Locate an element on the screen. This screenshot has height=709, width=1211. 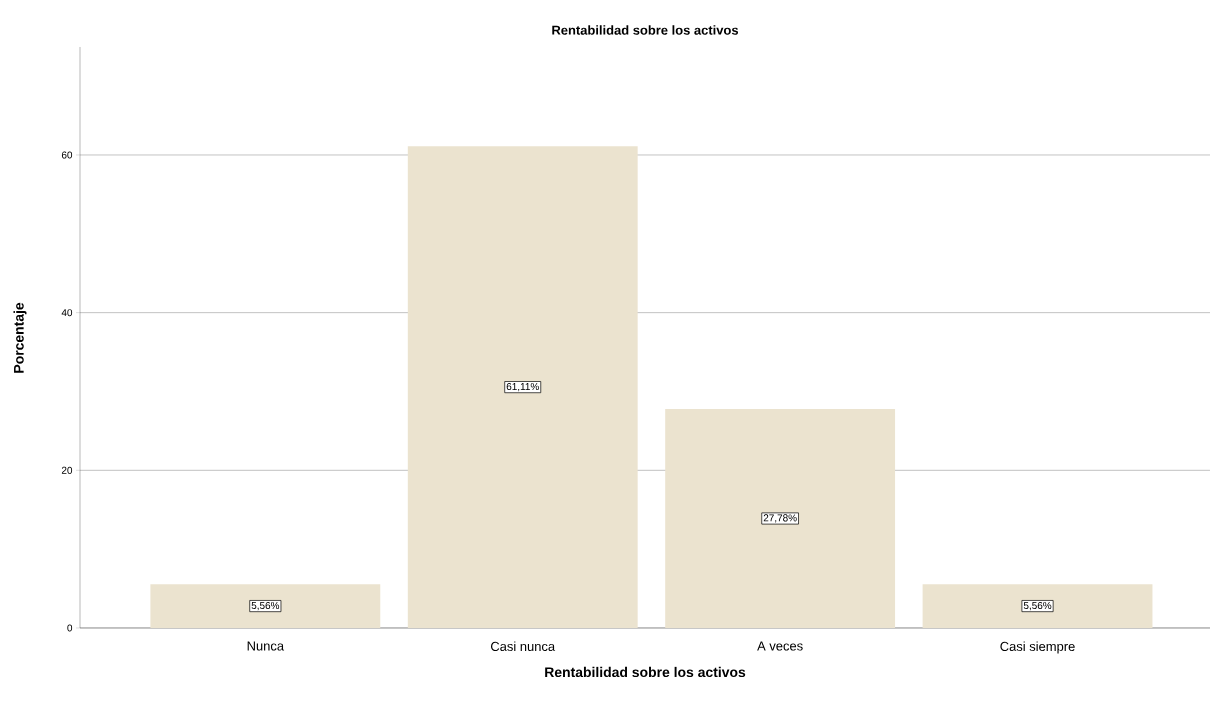
chart-title: Rentabilidad sobre los activos is located at coordinates (645, 30).